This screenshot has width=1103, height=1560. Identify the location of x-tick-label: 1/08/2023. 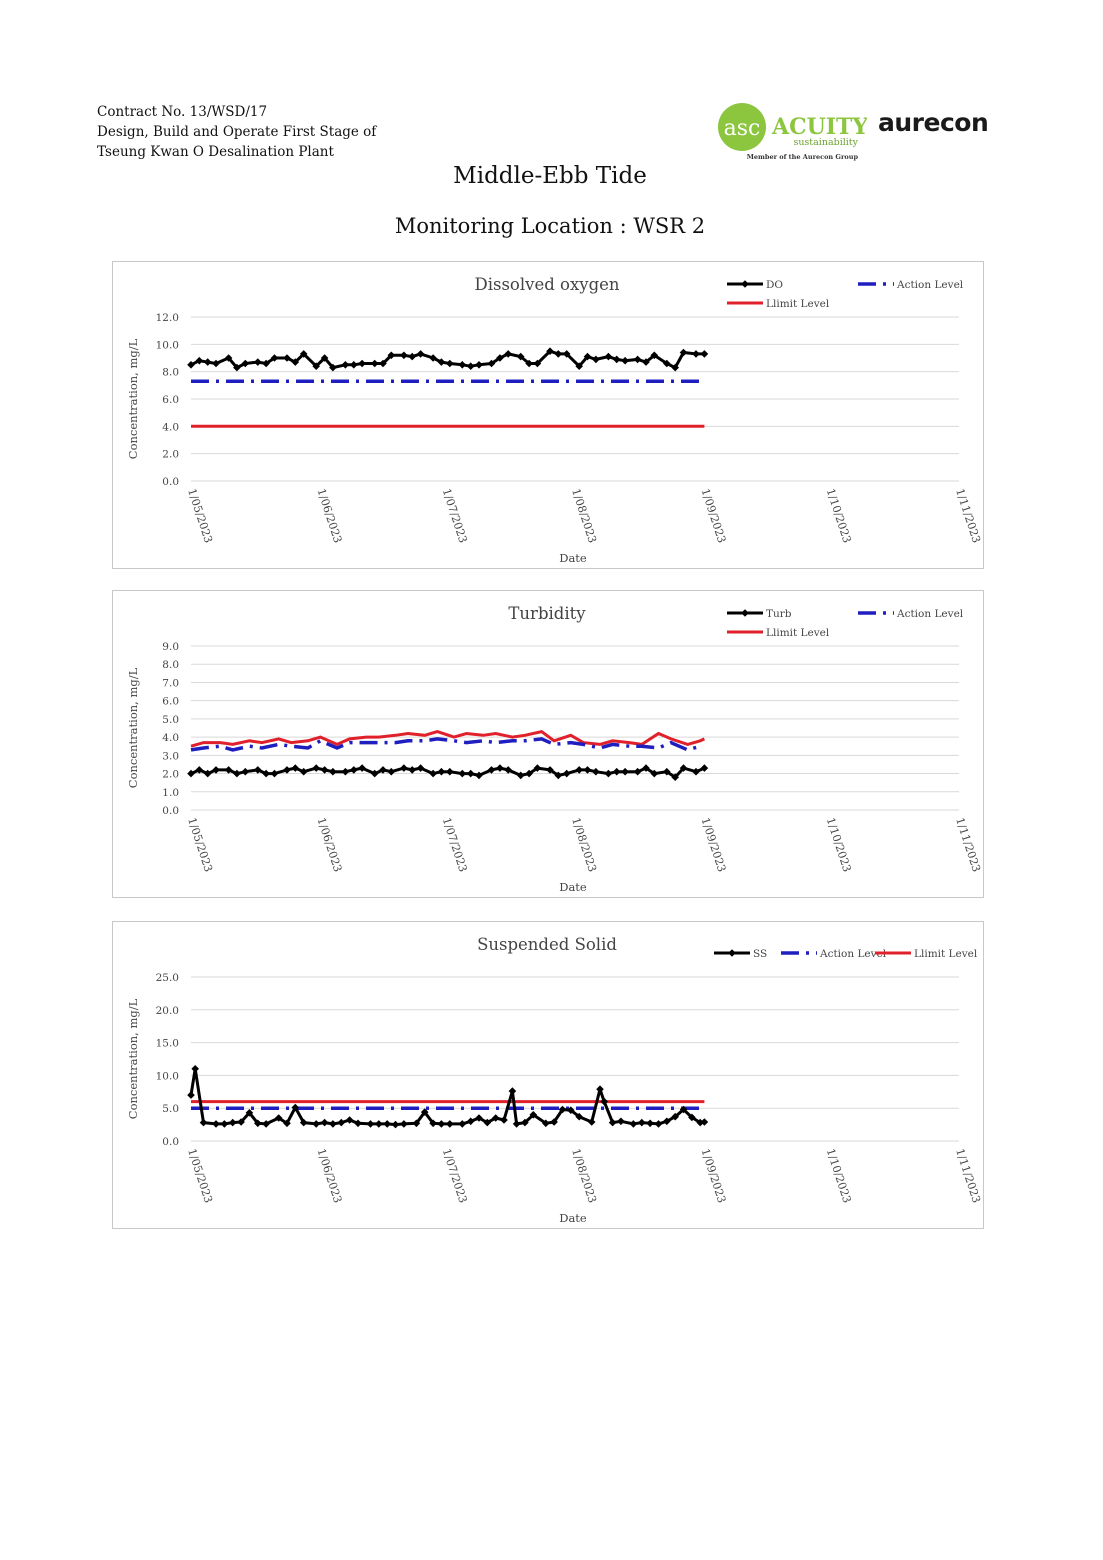
(584, 1176).